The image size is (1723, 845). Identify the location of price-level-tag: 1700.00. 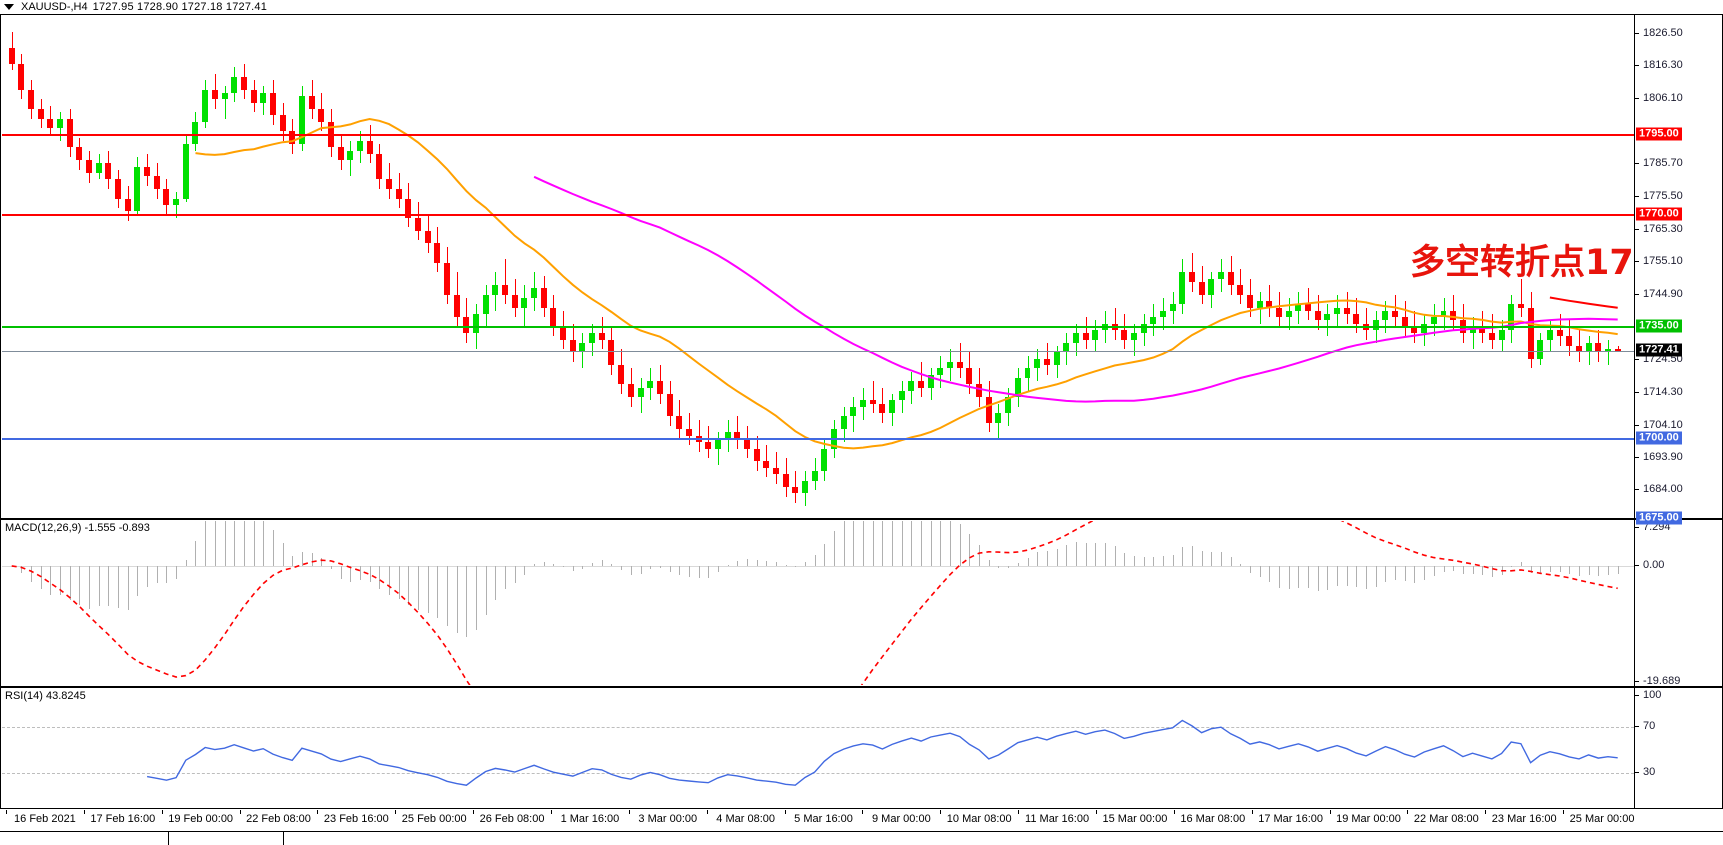
(1659, 438).